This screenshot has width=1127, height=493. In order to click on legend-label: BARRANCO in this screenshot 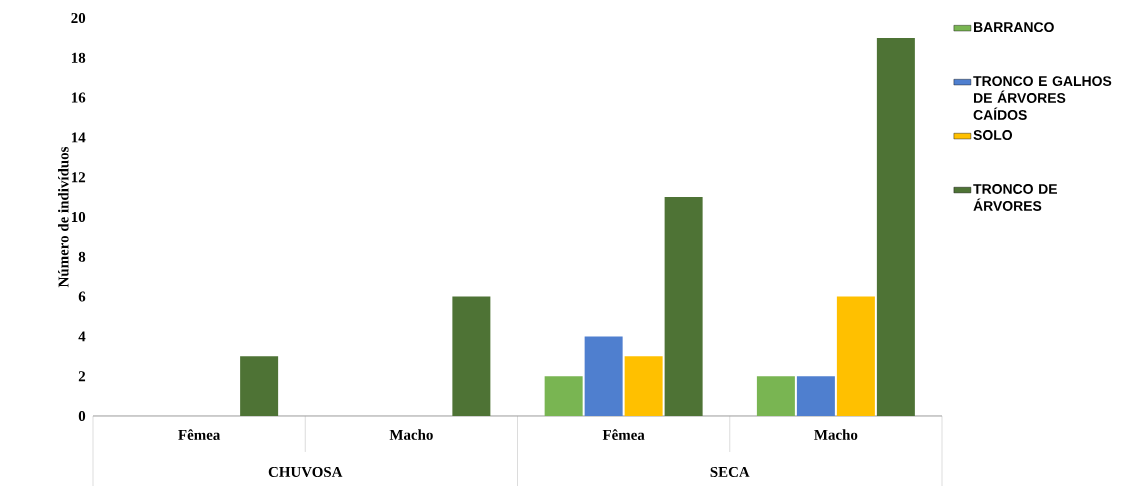, I will do `click(1014, 27)`.